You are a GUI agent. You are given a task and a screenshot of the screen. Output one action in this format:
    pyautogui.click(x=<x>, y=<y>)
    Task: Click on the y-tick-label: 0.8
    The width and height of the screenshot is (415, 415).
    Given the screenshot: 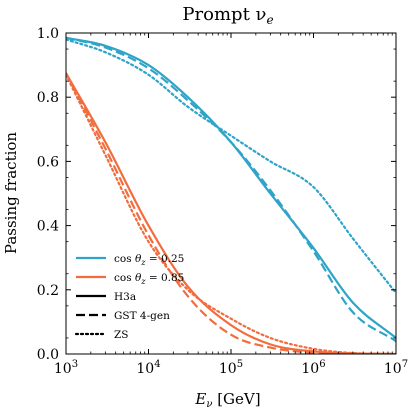 What is the action you would take?
    pyautogui.click(x=48, y=98)
    